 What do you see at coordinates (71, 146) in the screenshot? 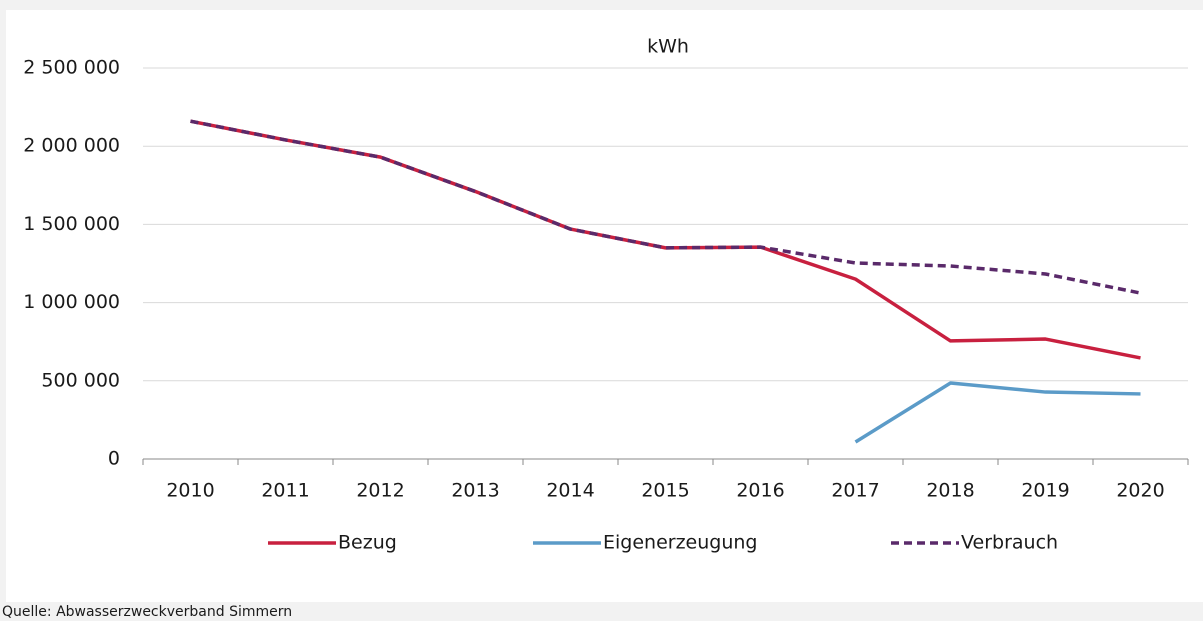
I see `y-tick-label: 2 000 000` at bounding box center [71, 146].